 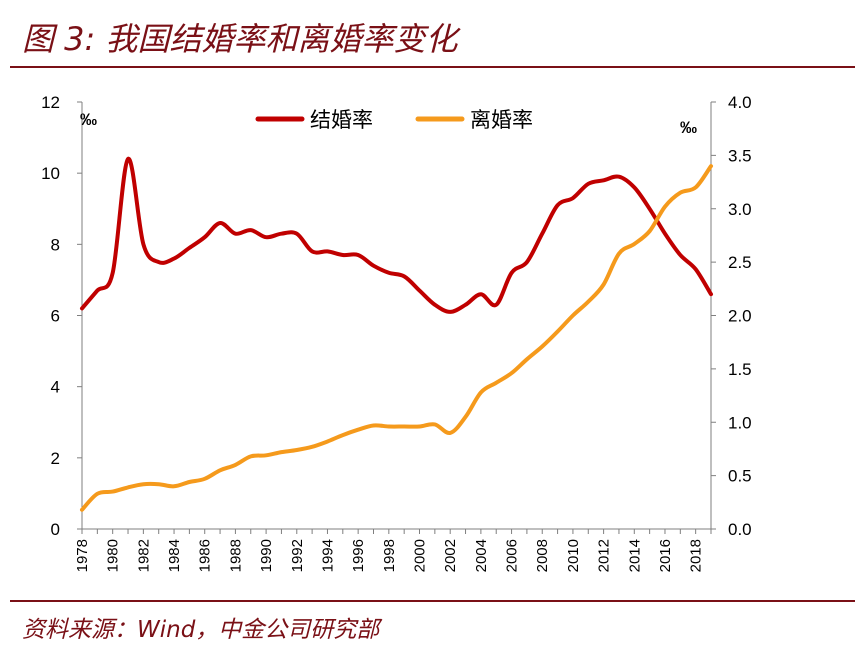 I want to click on right-axis-ticks: 0.0 0.5 1.0 1.5 2.0 2.5 3.0 3.5 4.0, so click(x=731, y=316).